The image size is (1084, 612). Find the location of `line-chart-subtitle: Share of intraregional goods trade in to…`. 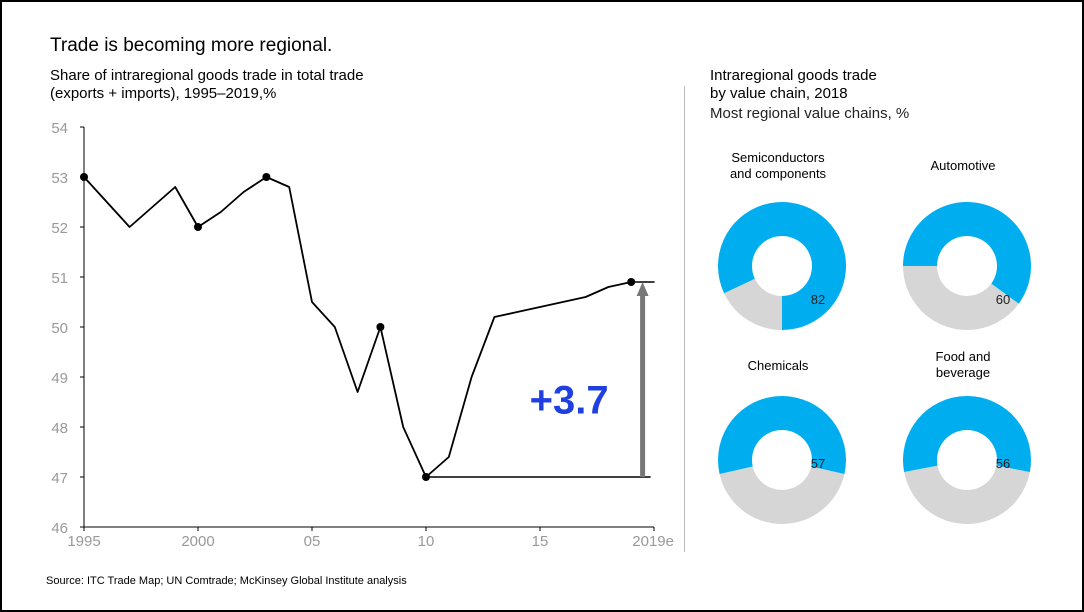

line-chart-subtitle: Share of intraregional goods trade in to… is located at coordinates (260, 85).